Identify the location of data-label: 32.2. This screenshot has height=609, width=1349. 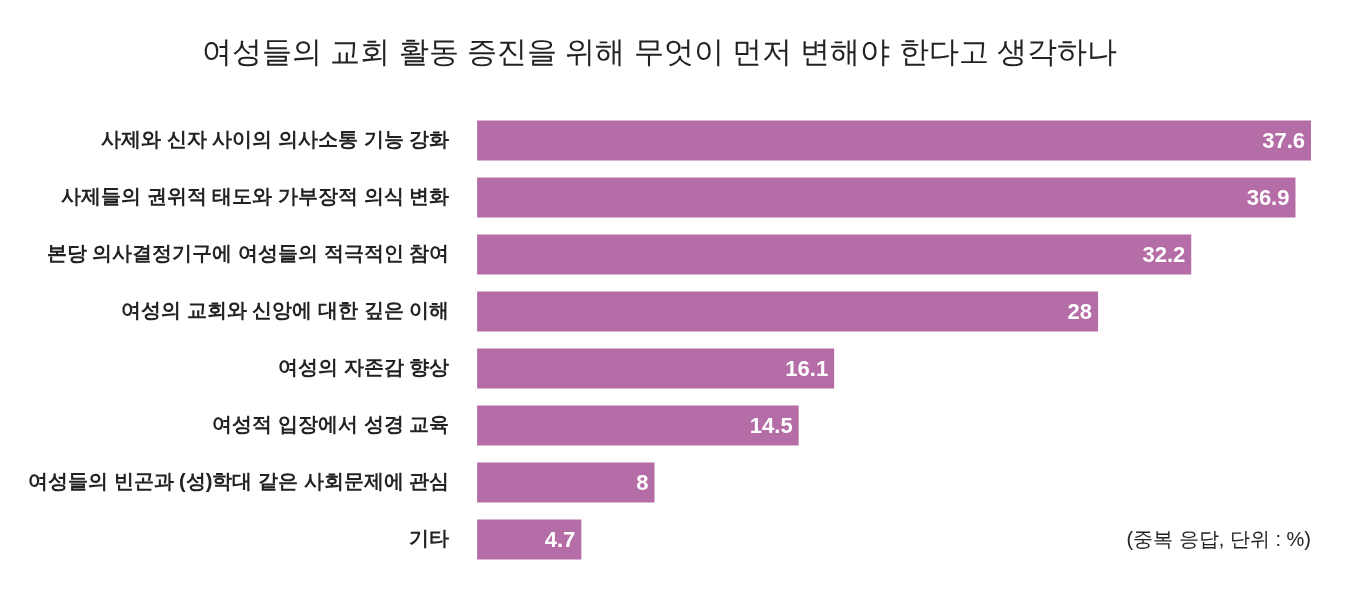
(1164, 254).